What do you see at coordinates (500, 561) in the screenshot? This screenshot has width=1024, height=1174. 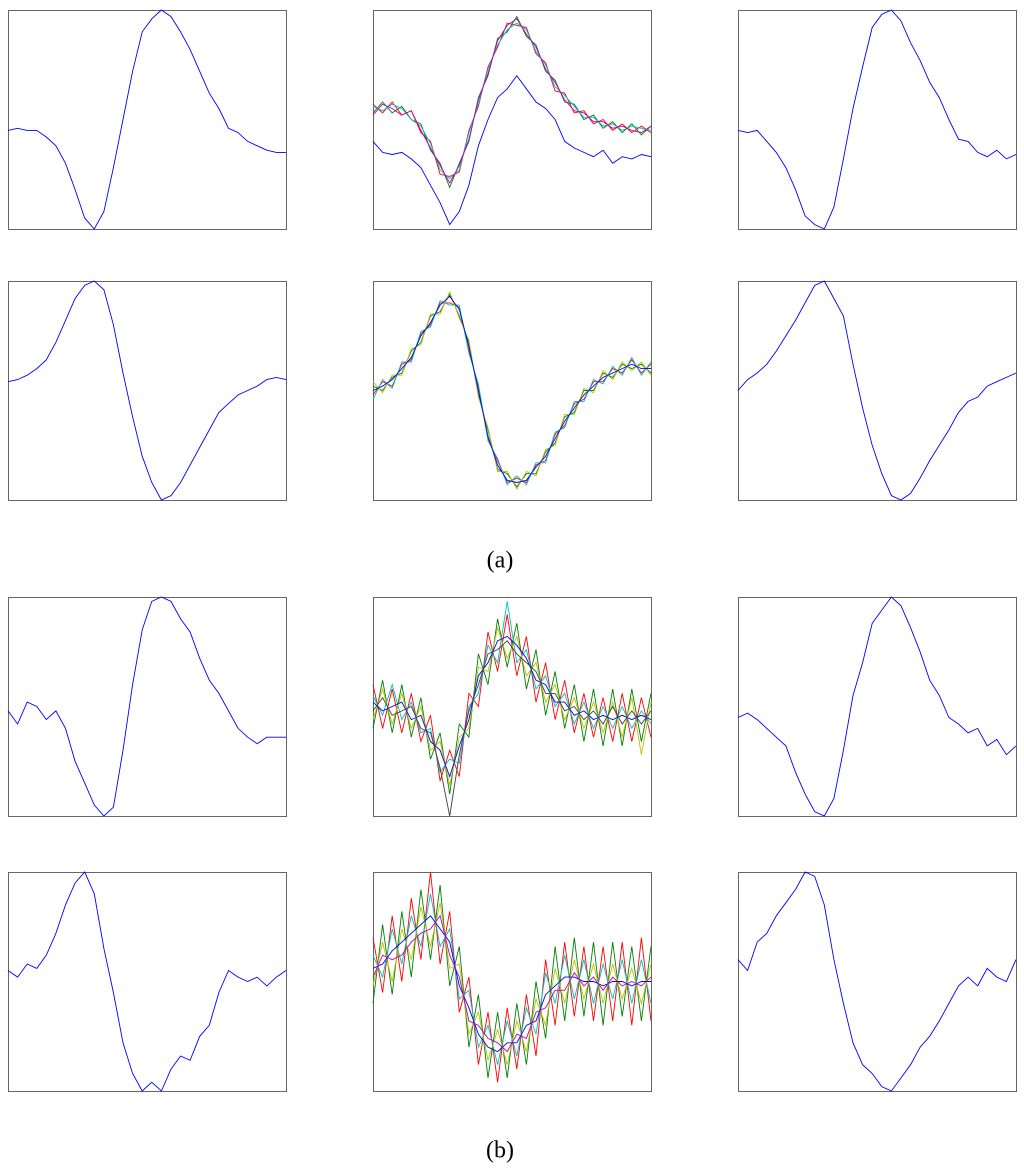 I see `caption: (a)` at bounding box center [500, 561].